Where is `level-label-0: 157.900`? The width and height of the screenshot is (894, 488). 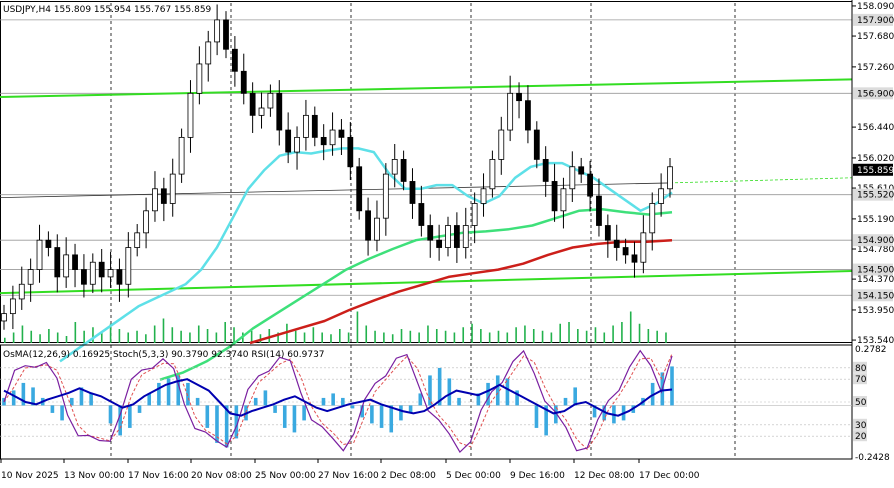
level-label-0: 157.900 is located at coordinates (875, 21).